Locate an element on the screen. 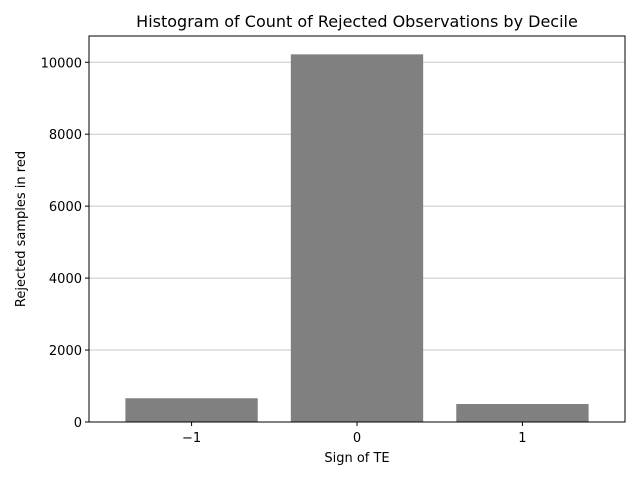  y-tick-label: 4000 is located at coordinates (65, 279).